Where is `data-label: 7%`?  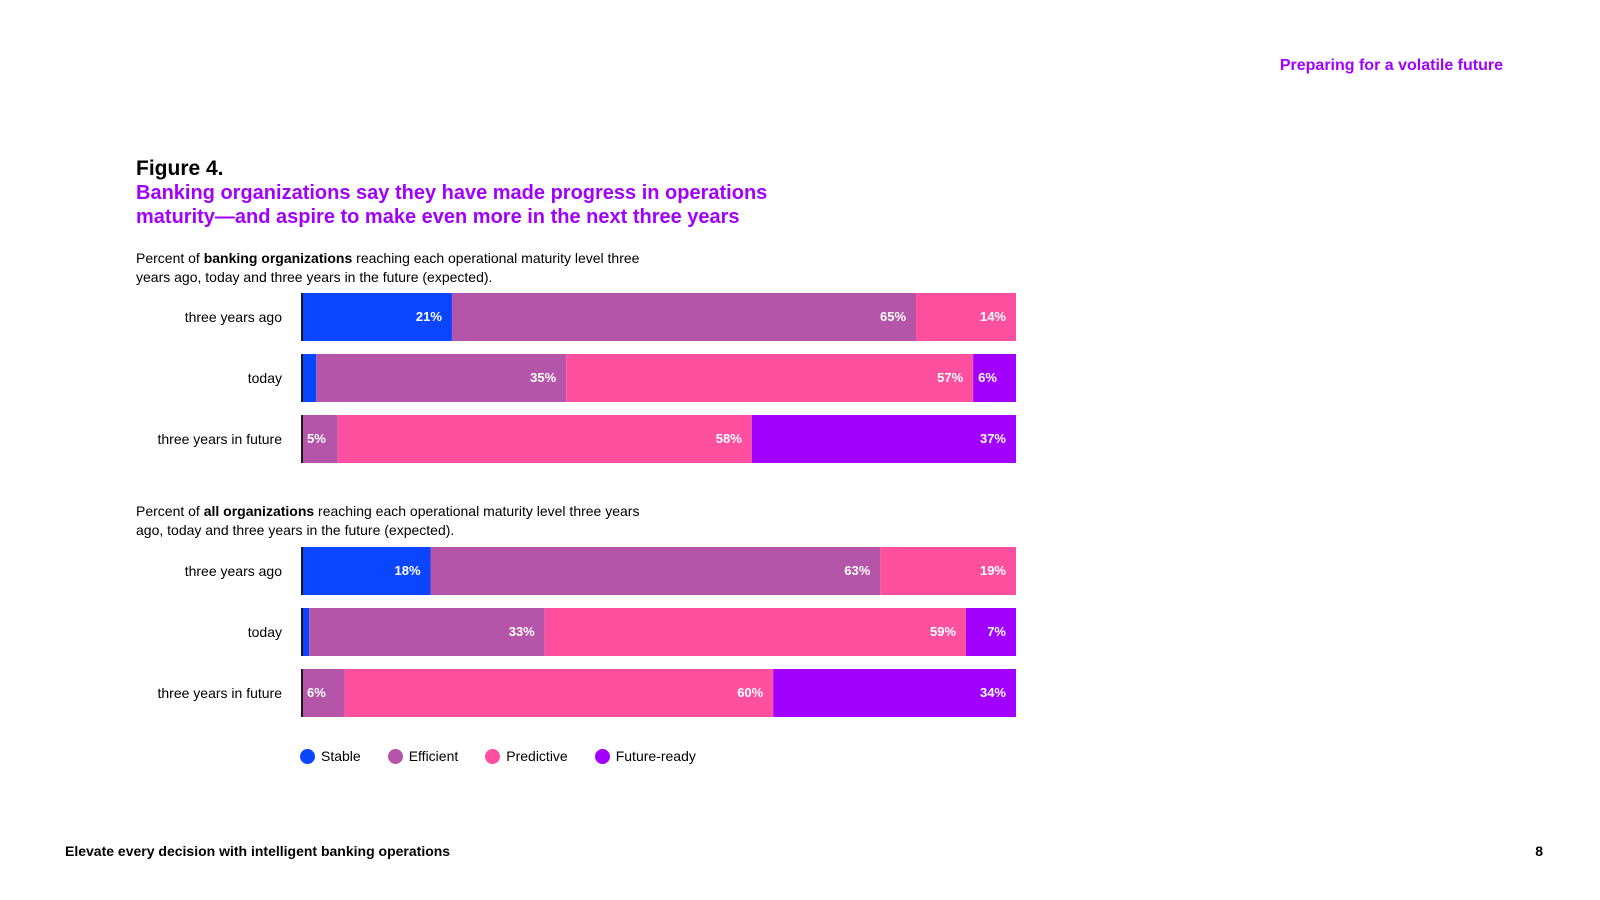 data-label: 7% is located at coordinates (996, 631).